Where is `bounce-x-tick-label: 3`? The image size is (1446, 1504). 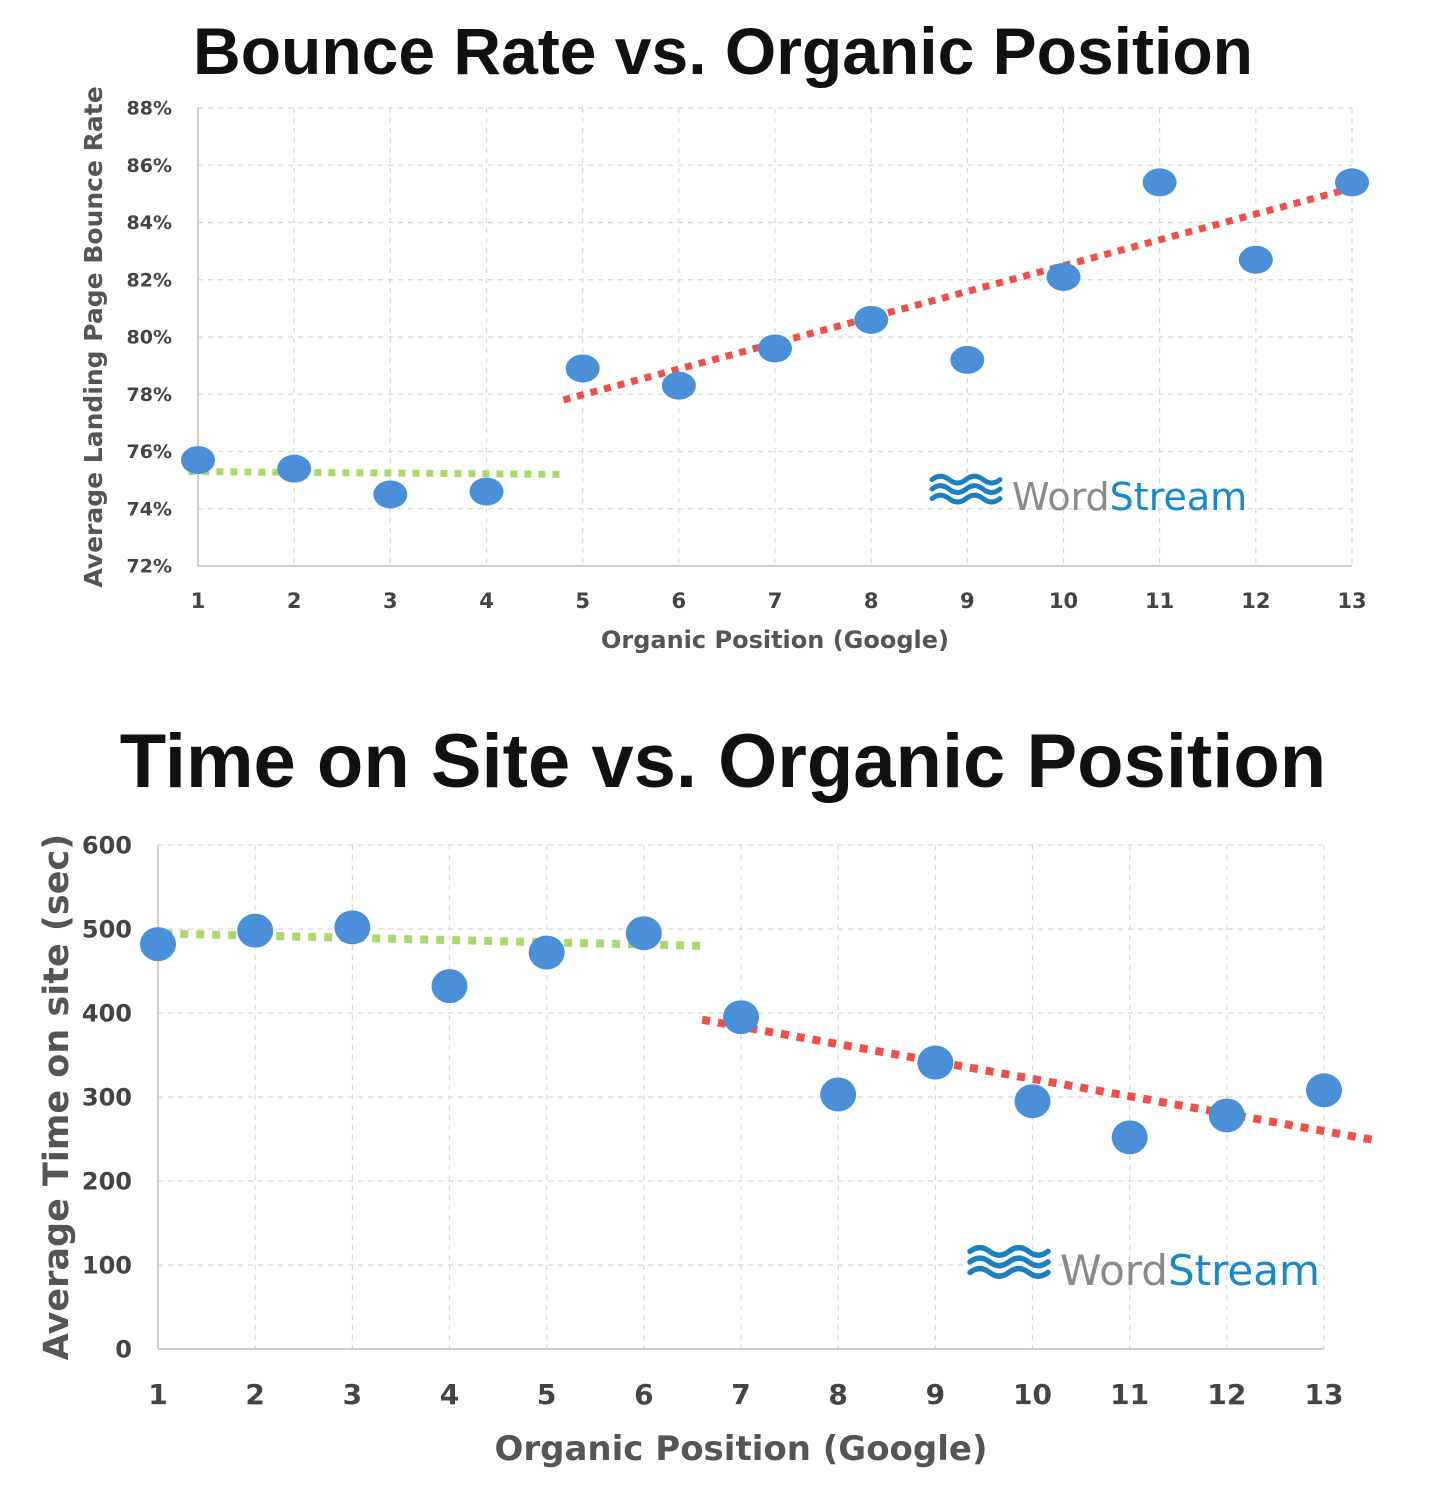 bounce-x-tick-label: 3 is located at coordinates (390, 601).